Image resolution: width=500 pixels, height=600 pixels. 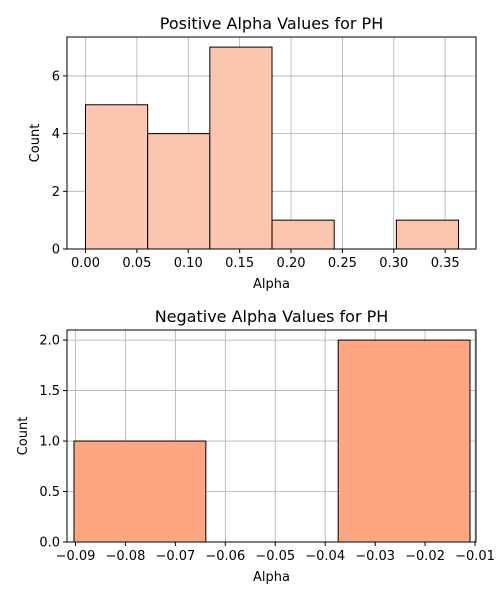 What do you see at coordinates (85, 263) in the screenshot?
I see `x-tick-label: 0.00` at bounding box center [85, 263].